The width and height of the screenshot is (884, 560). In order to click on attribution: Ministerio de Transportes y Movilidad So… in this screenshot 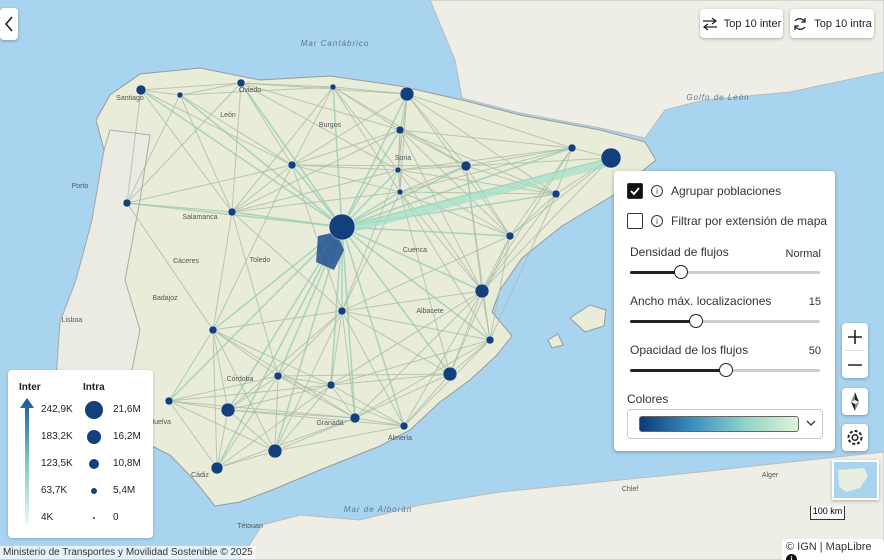, I will do `click(128, 552)`.